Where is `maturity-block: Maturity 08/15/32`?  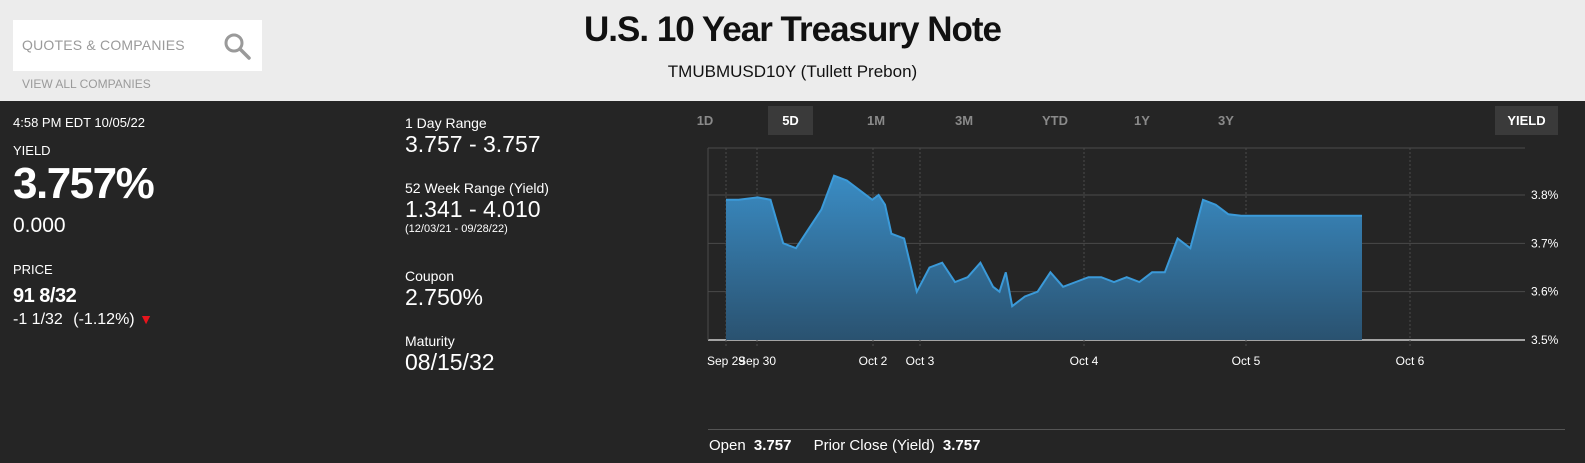
maturity-block: Maturity 08/15/32 is located at coordinates (450, 354).